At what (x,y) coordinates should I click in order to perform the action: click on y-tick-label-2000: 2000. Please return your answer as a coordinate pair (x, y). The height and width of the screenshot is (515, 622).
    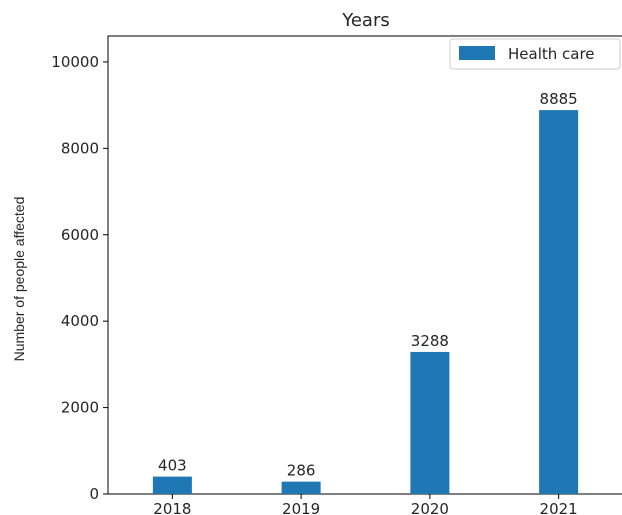
    Looking at the image, I should click on (80, 408).